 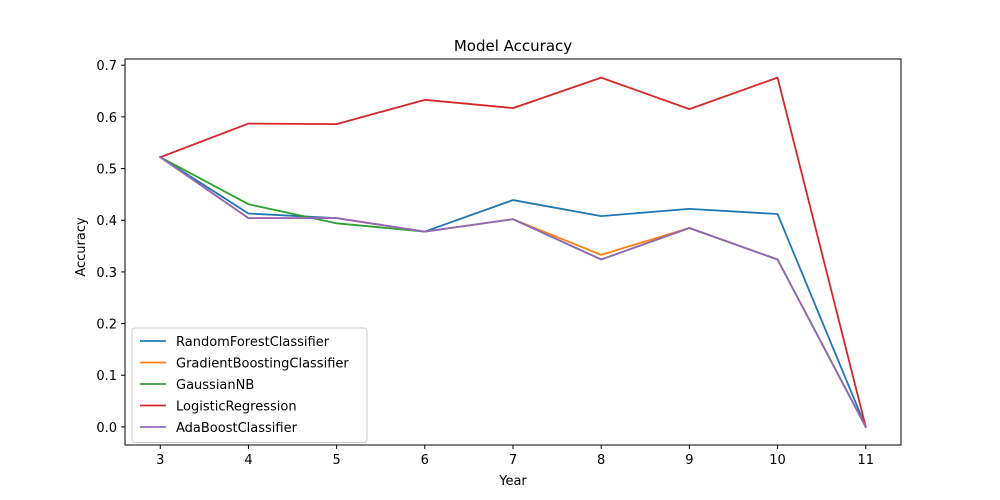 I want to click on x-tick-label: 3, so click(x=160, y=460).